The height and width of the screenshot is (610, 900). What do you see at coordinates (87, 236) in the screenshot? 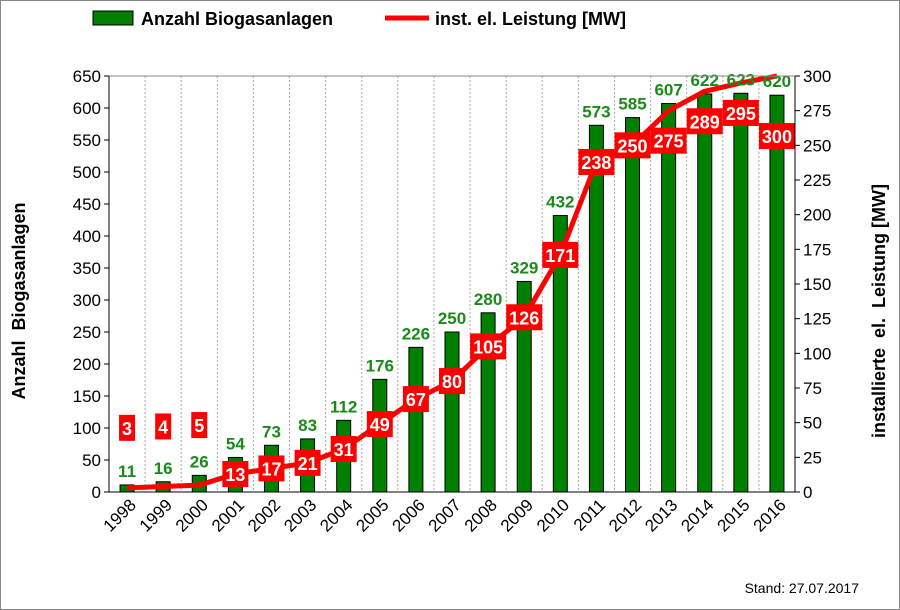
I see `y-tick-label: 400` at bounding box center [87, 236].